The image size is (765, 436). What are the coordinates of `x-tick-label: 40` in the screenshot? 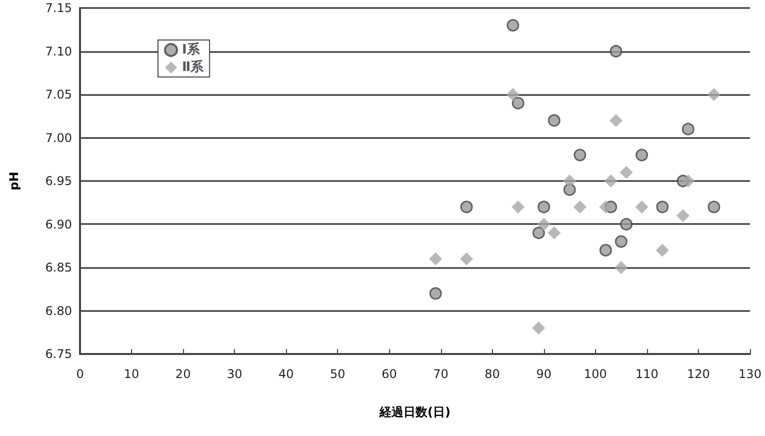 It's located at (286, 374).